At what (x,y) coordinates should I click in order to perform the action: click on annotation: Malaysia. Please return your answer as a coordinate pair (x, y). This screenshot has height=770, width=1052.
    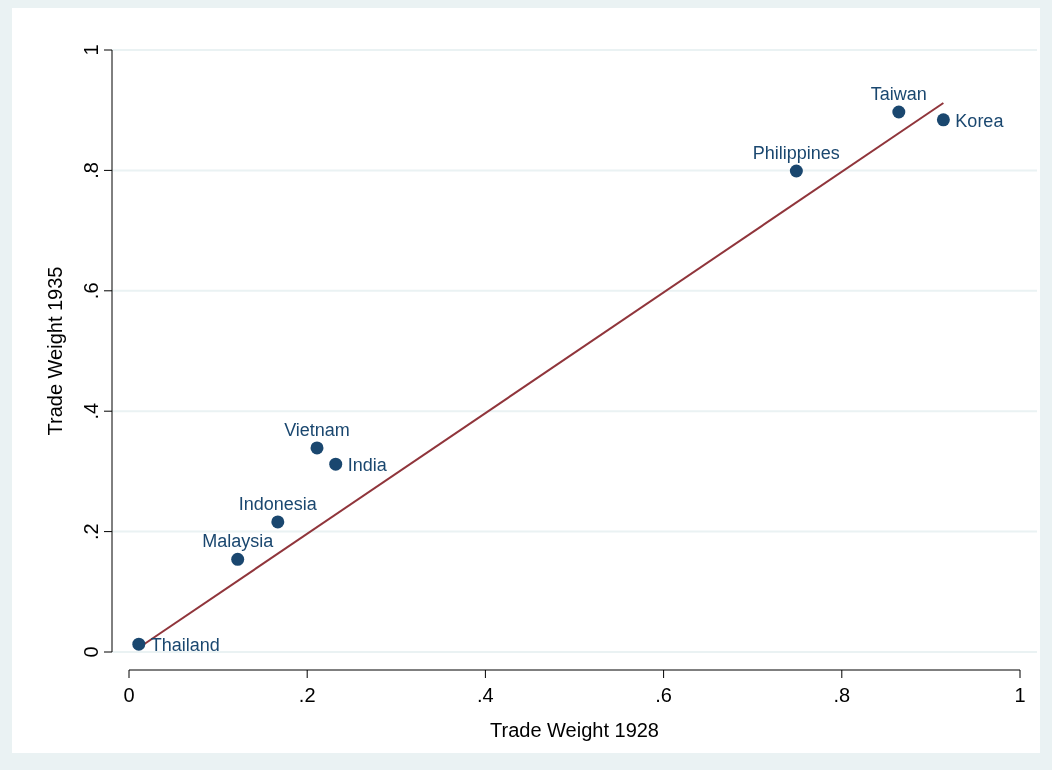
    Looking at the image, I should click on (238, 541).